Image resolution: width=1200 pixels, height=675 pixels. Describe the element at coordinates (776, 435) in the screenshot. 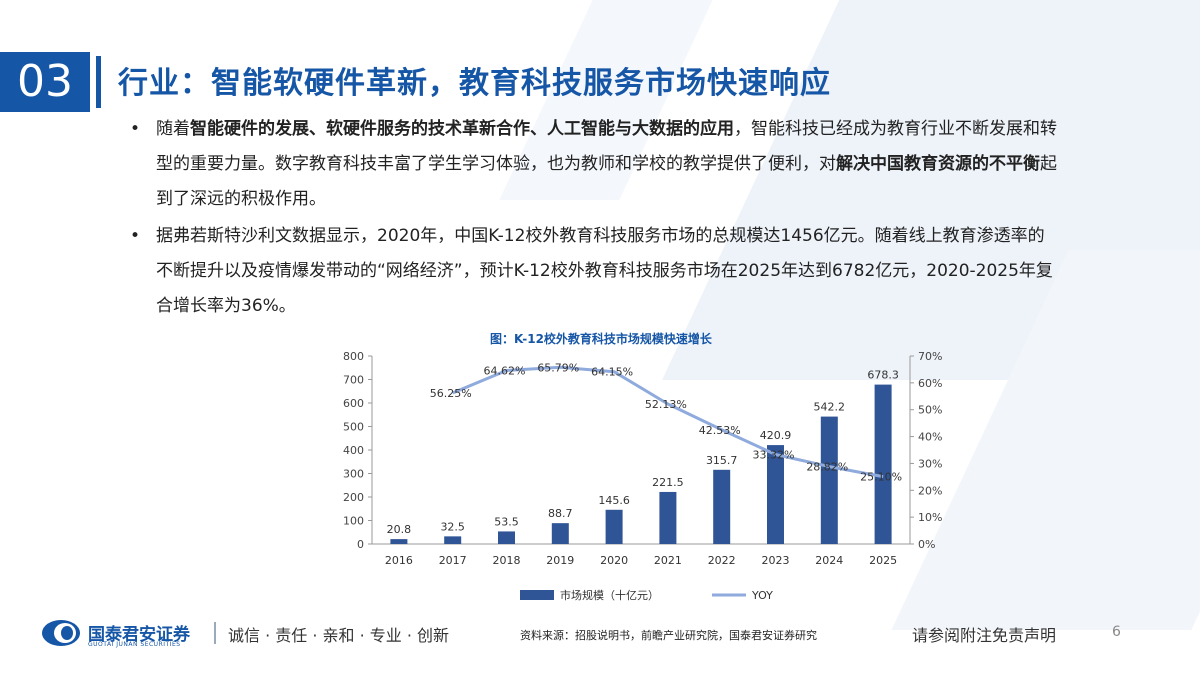

I see `bar-value-label: 420.9` at that location.